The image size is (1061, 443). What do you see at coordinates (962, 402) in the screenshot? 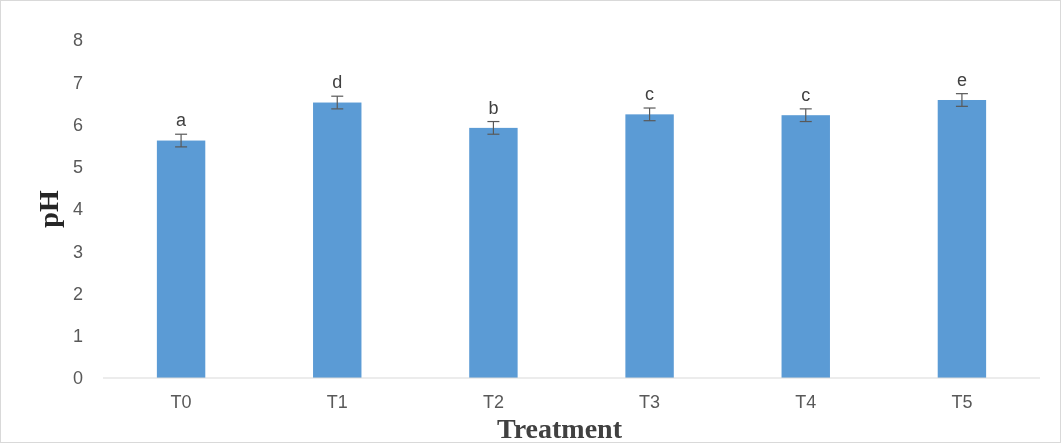
I see `x-tick-label: T5` at bounding box center [962, 402].